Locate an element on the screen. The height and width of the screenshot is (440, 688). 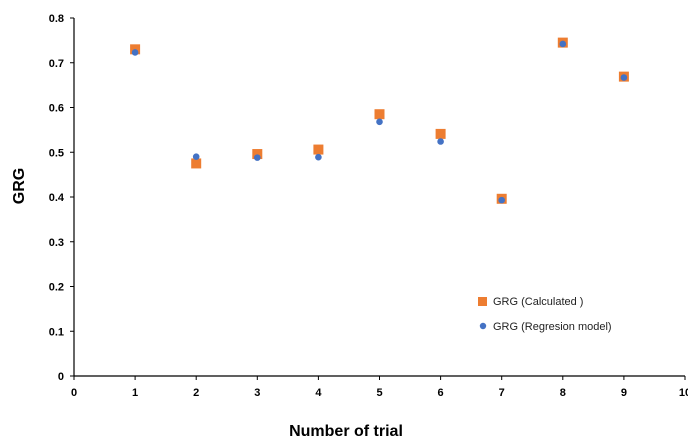
y-axis-title: GRG is located at coordinates (19, 186).